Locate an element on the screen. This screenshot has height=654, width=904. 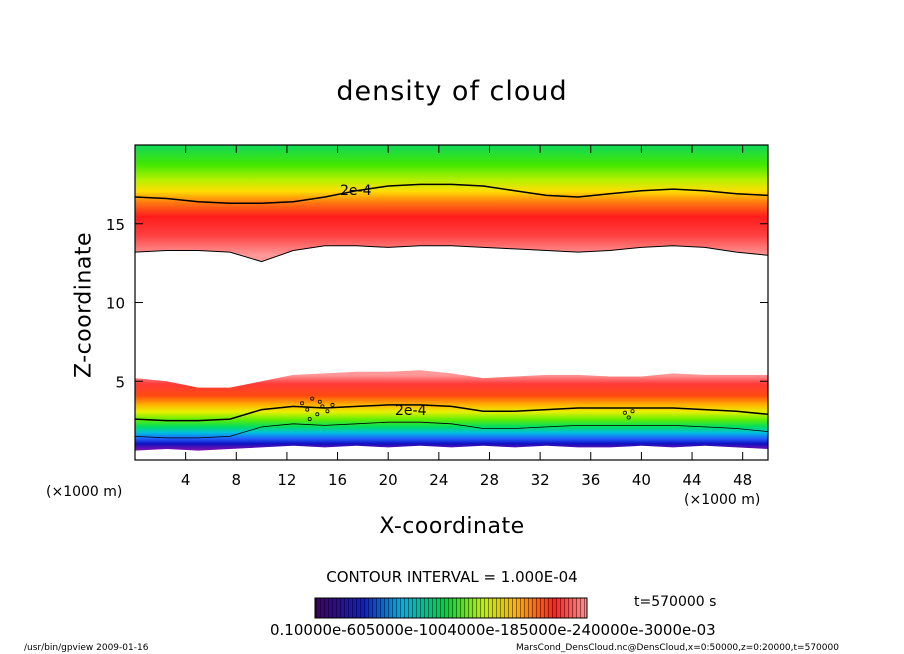
upper-cloud-band is located at coordinates (451, 203).